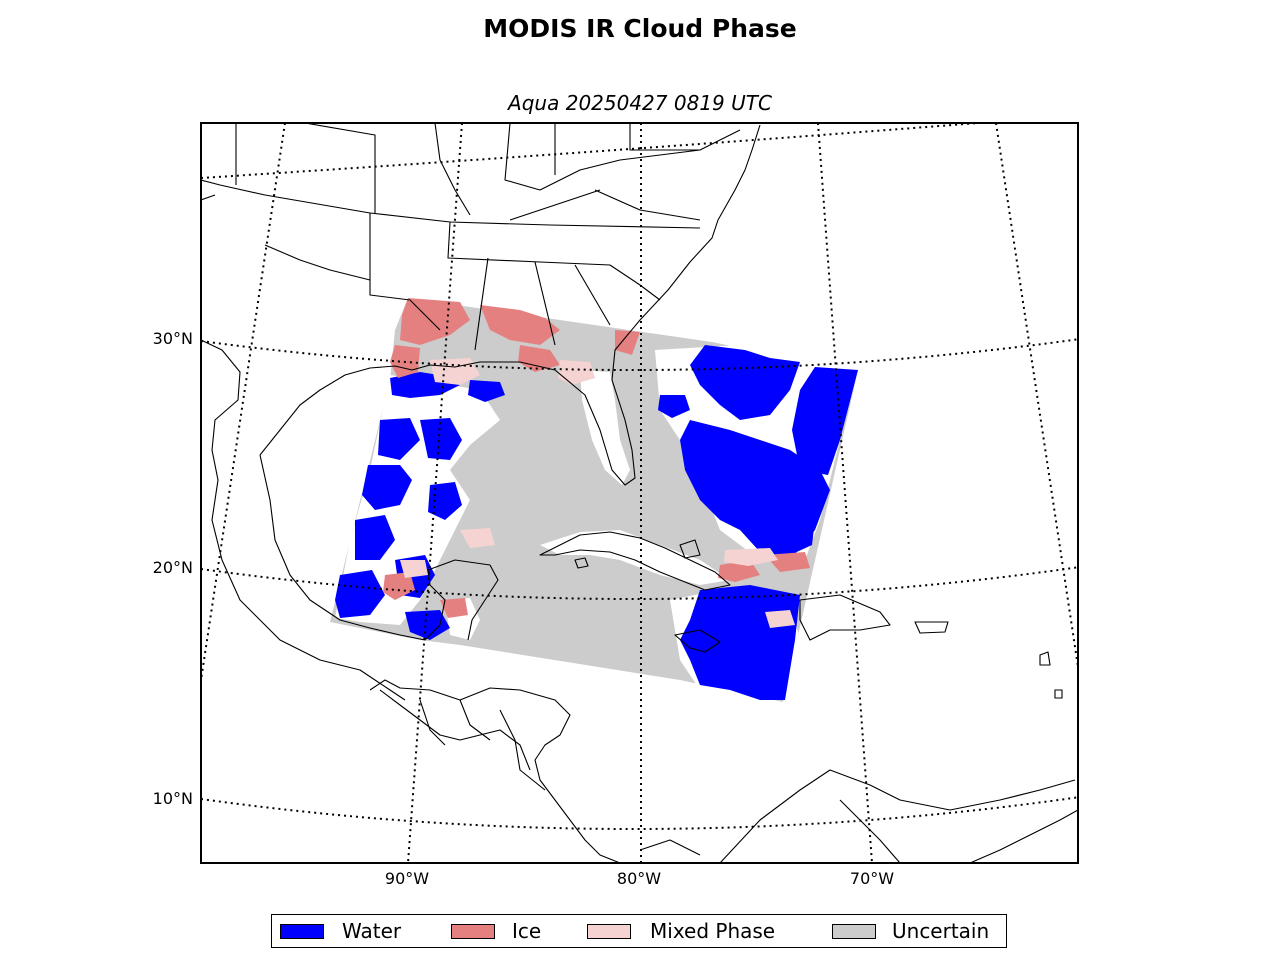 This screenshot has width=1280, height=960. I want to click on legend-swatch-water, so click(302, 931).